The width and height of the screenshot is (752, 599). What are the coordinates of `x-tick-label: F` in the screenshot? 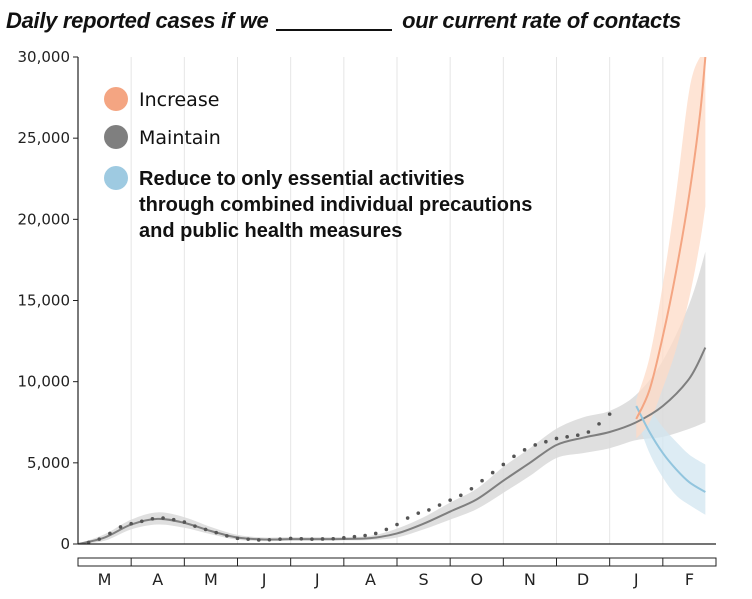 It's located at (689, 579).